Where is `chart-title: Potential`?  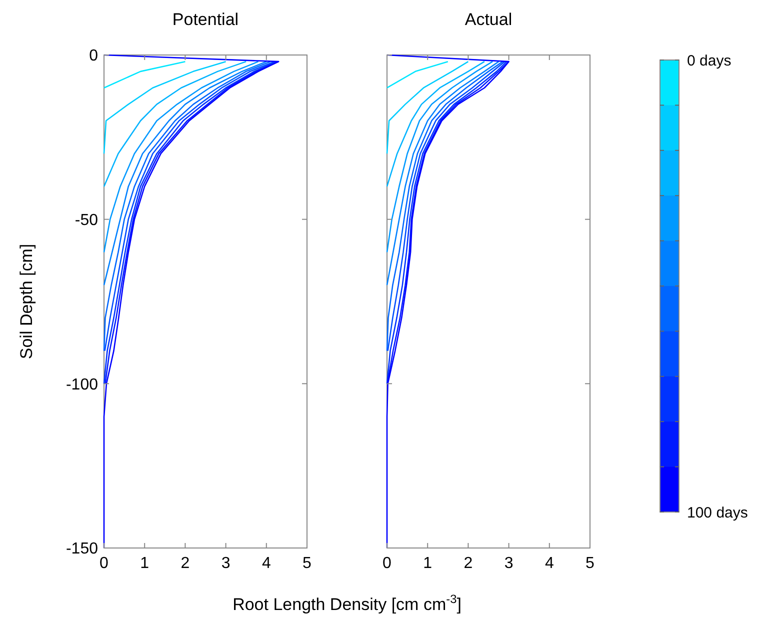
chart-title: Potential is located at coordinates (205, 19).